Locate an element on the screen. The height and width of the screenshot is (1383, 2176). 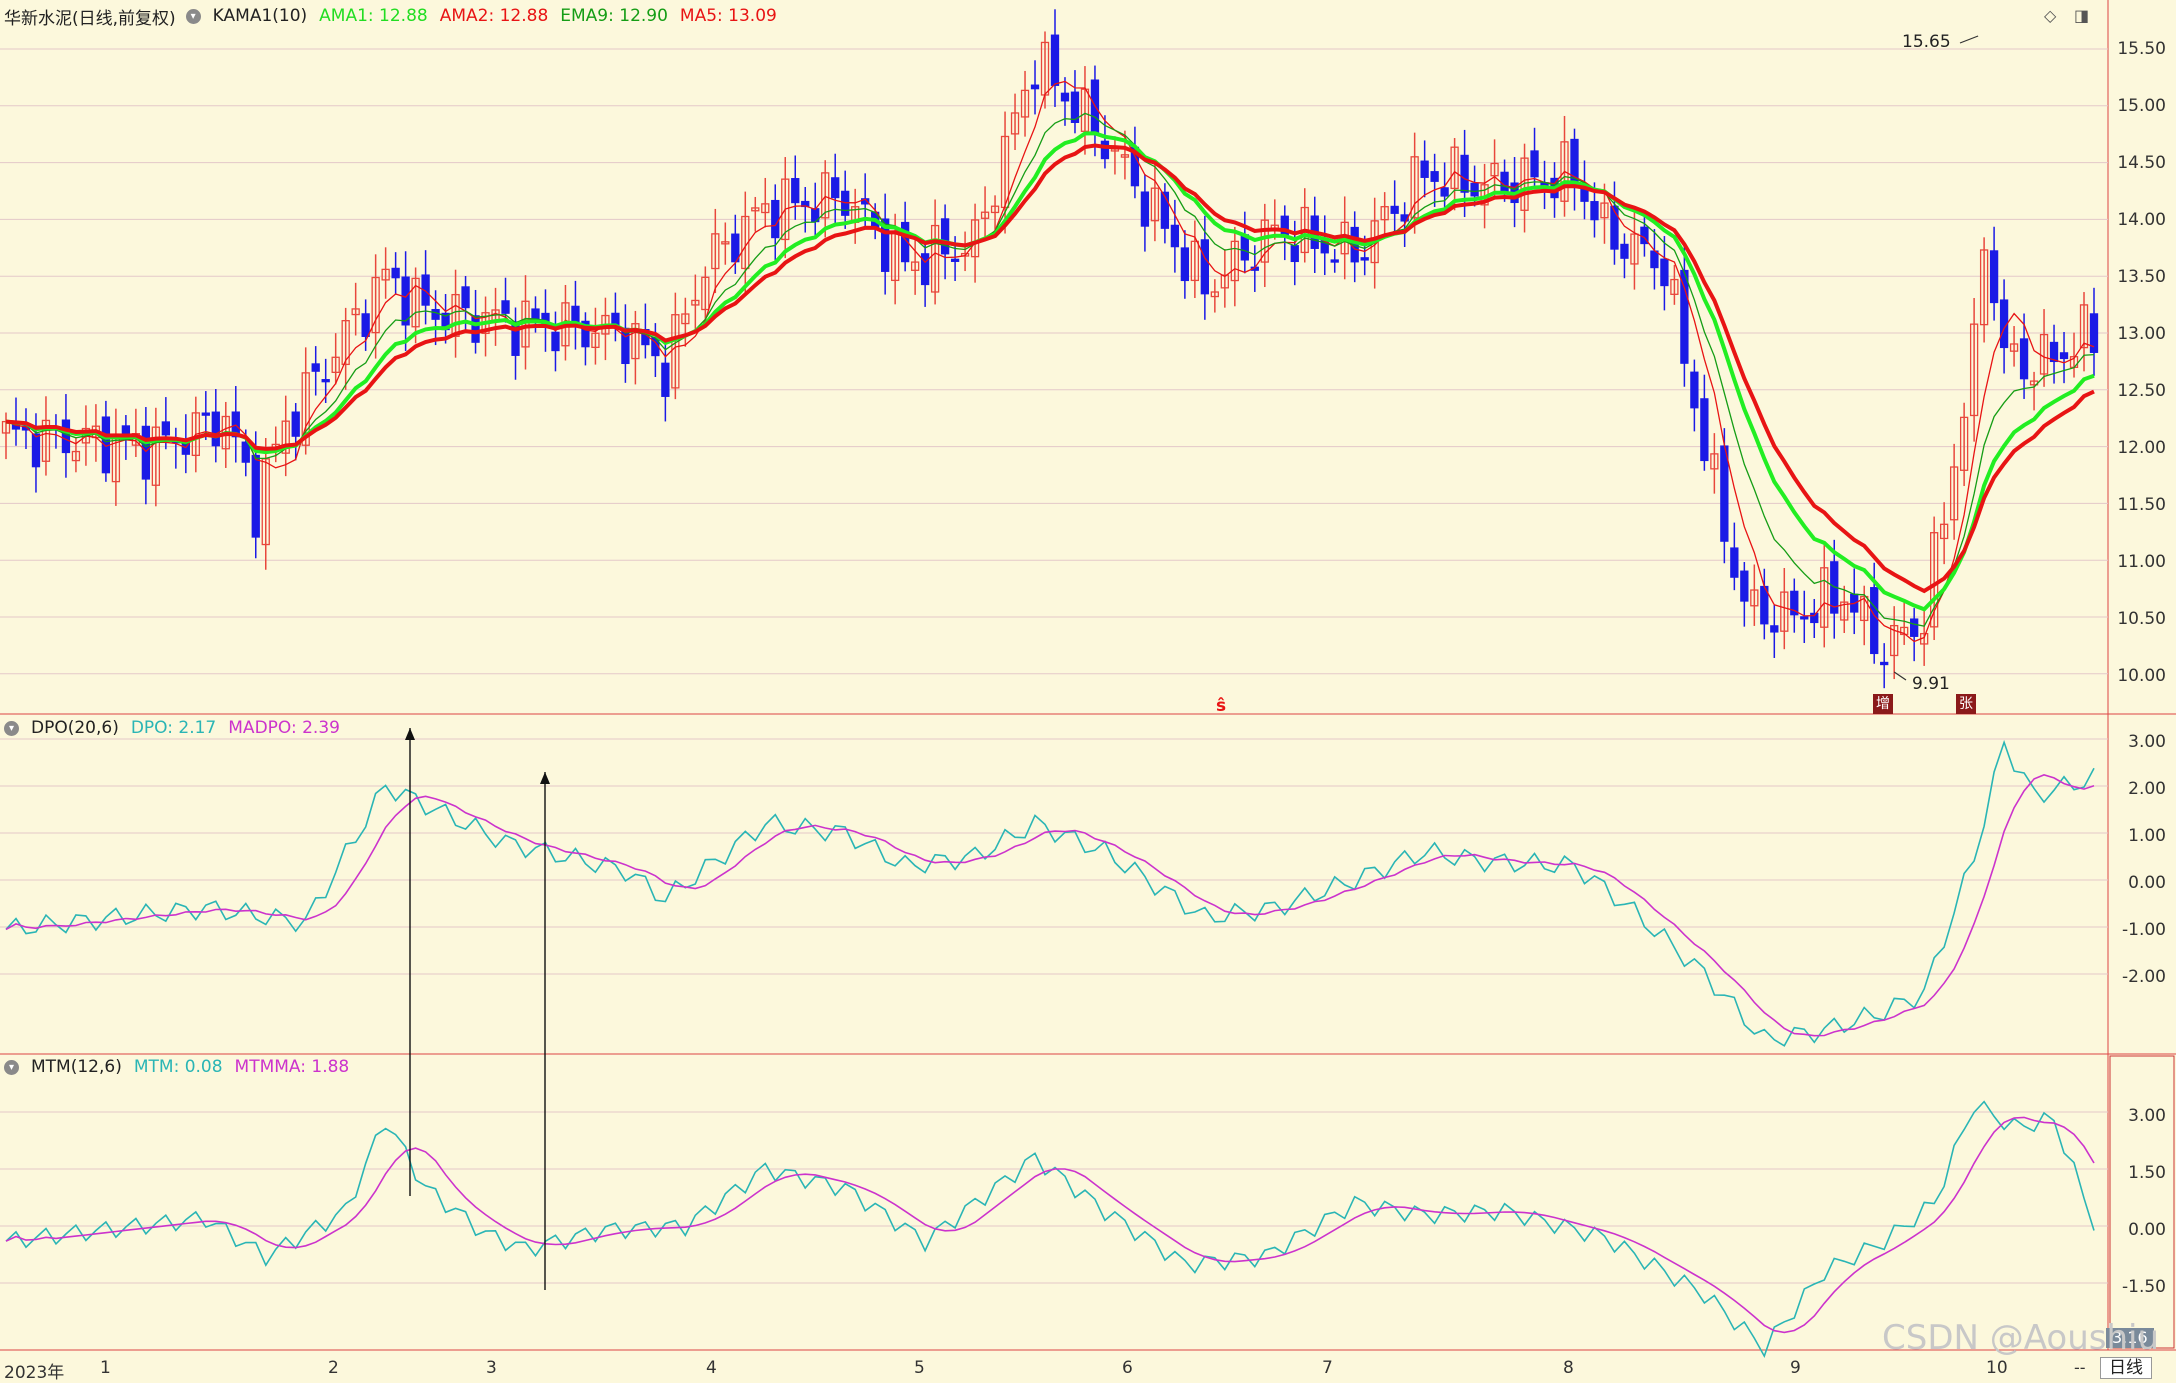
indicator-name: KAMA1(10) is located at coordinates (260, 16).